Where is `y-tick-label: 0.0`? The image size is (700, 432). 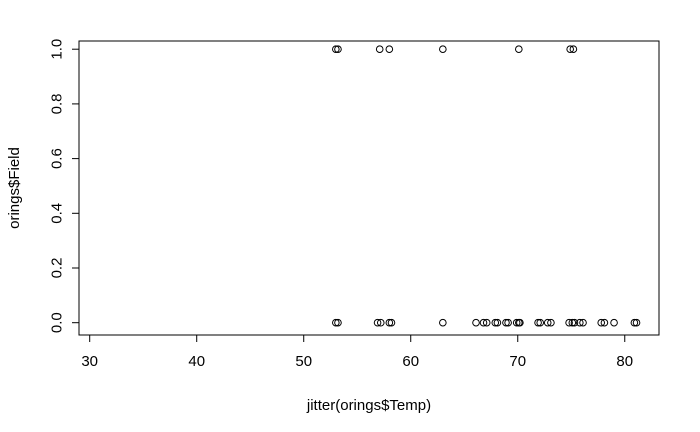
y-tick-label: 0.0 is located at coordinates (57, 322).